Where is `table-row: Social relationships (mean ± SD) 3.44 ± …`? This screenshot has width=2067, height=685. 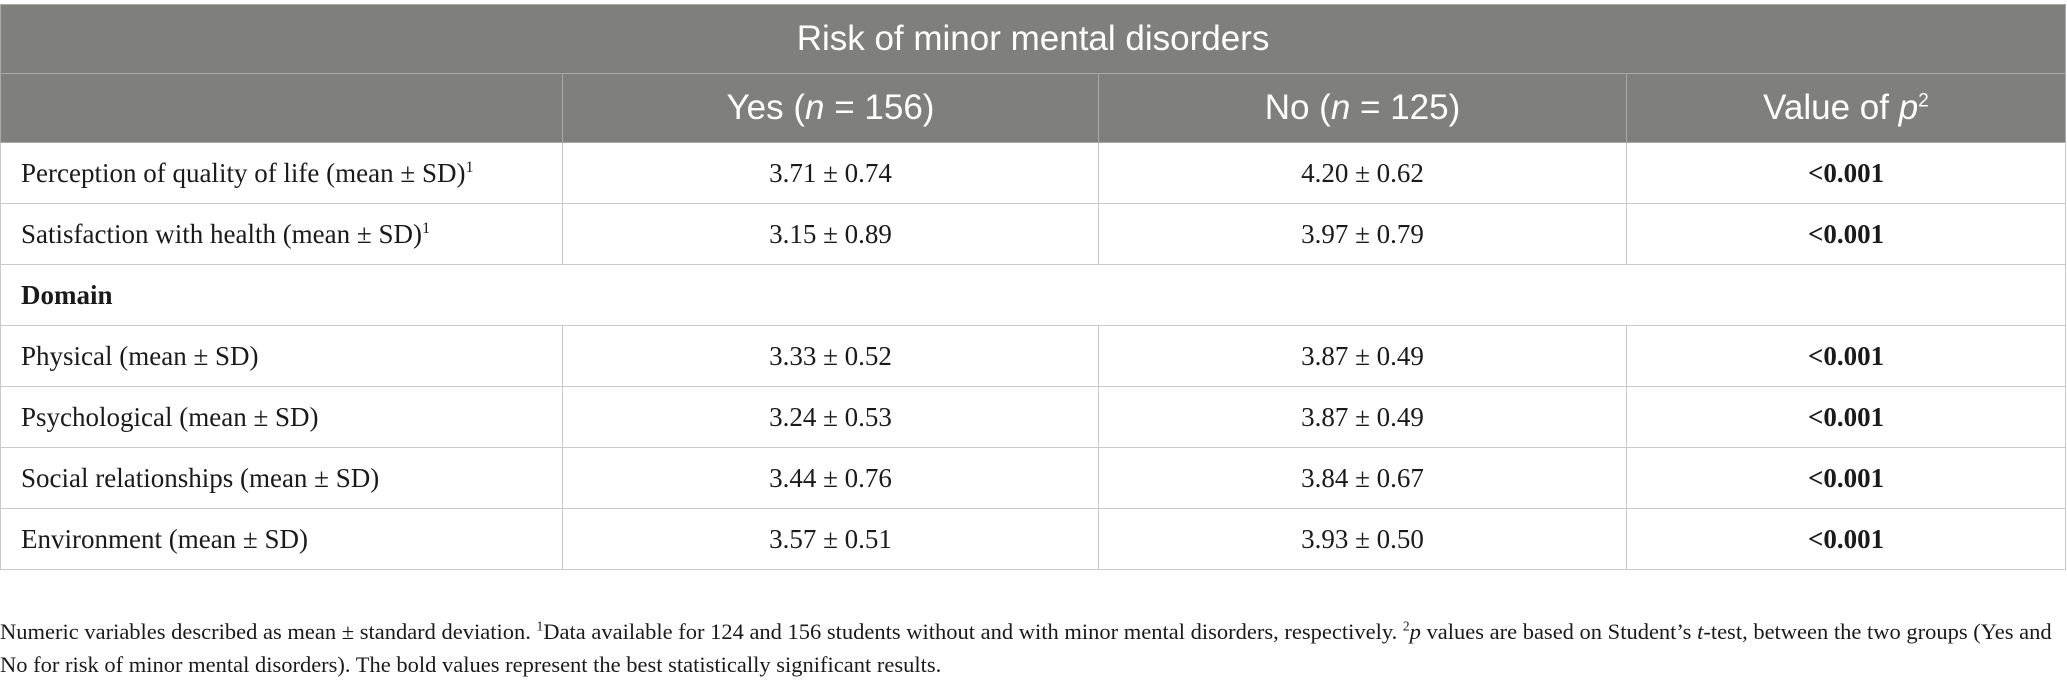
table-row: Social relationships (mean ± SD) 3.44 ± … is located at coordinates (1033, 478).